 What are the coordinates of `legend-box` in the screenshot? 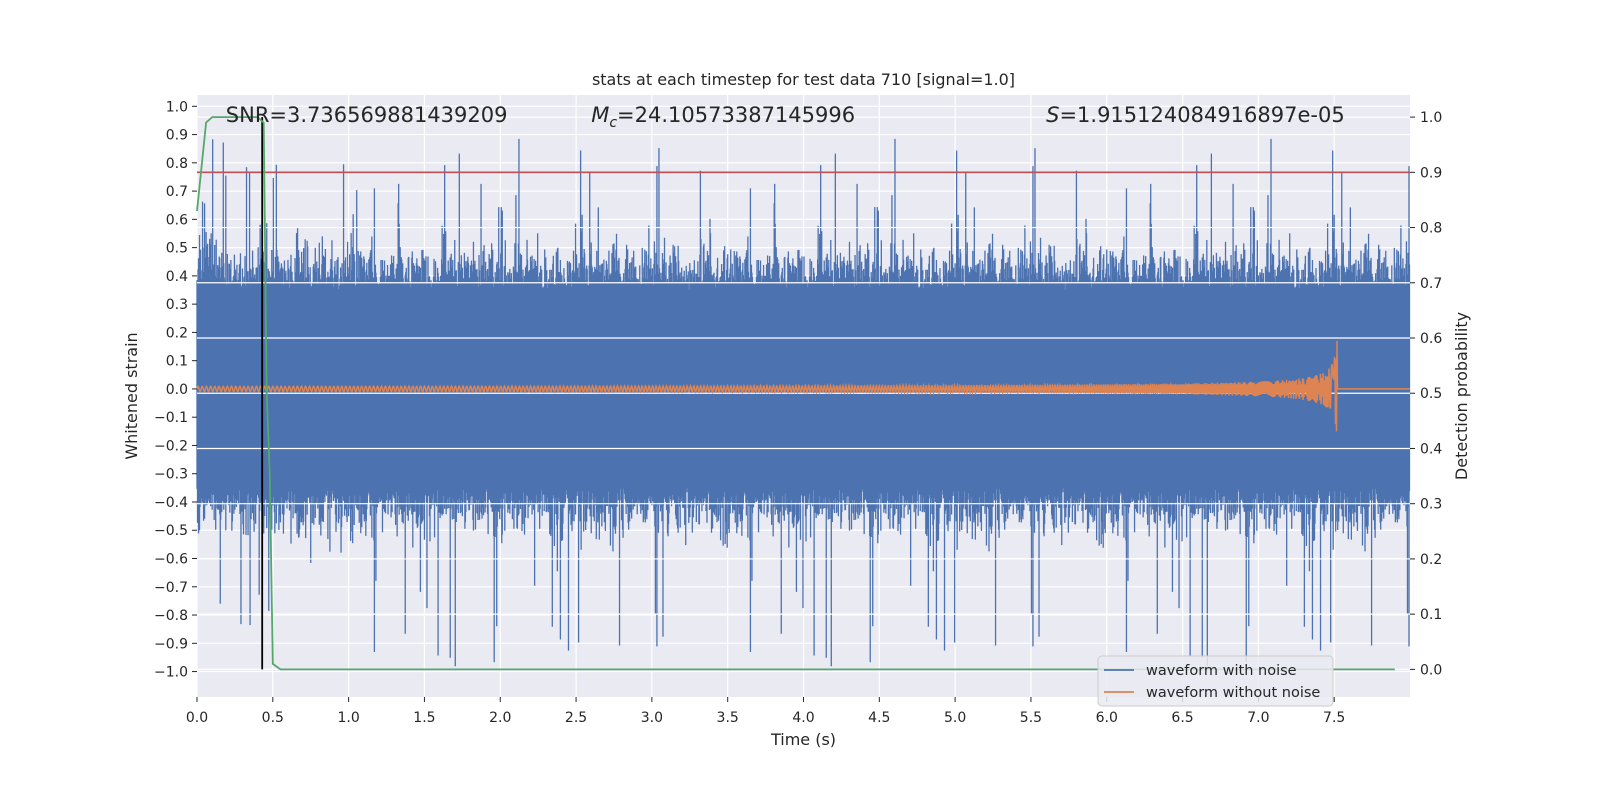 It's located at (1215, 681).